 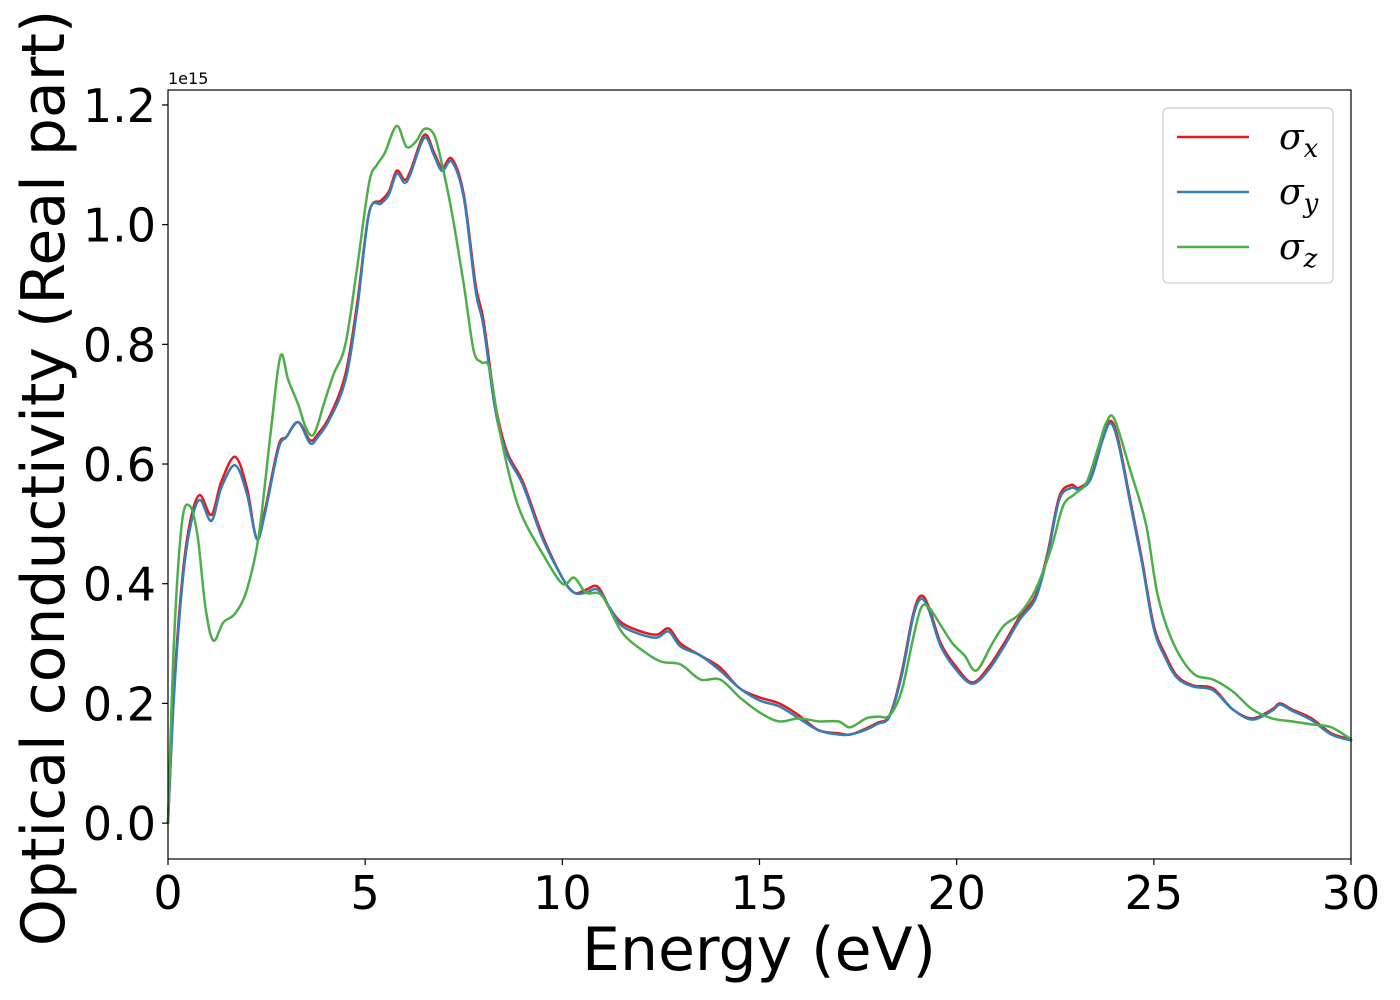 I want to click on y-tick-label: 0.0, so click(x=119, y=824).